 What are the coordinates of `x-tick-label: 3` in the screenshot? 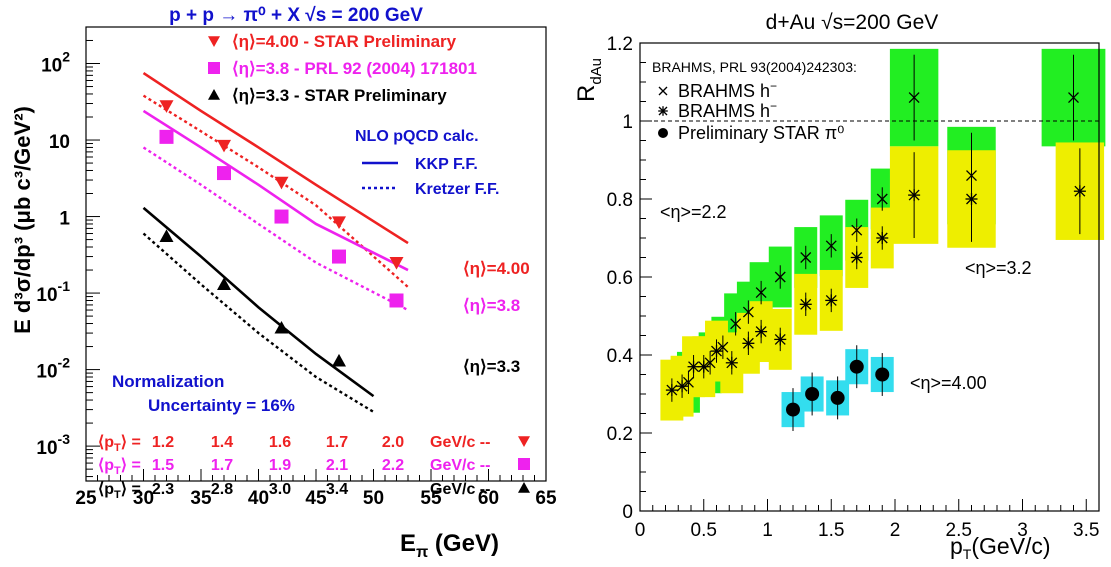 It's located at (1022, 530).